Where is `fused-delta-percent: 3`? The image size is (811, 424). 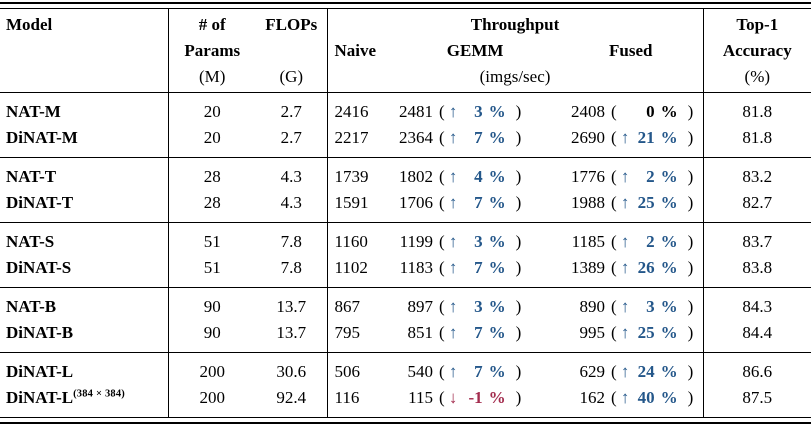 fused-delta-percent: 3 is located at coordinates (650, 306).